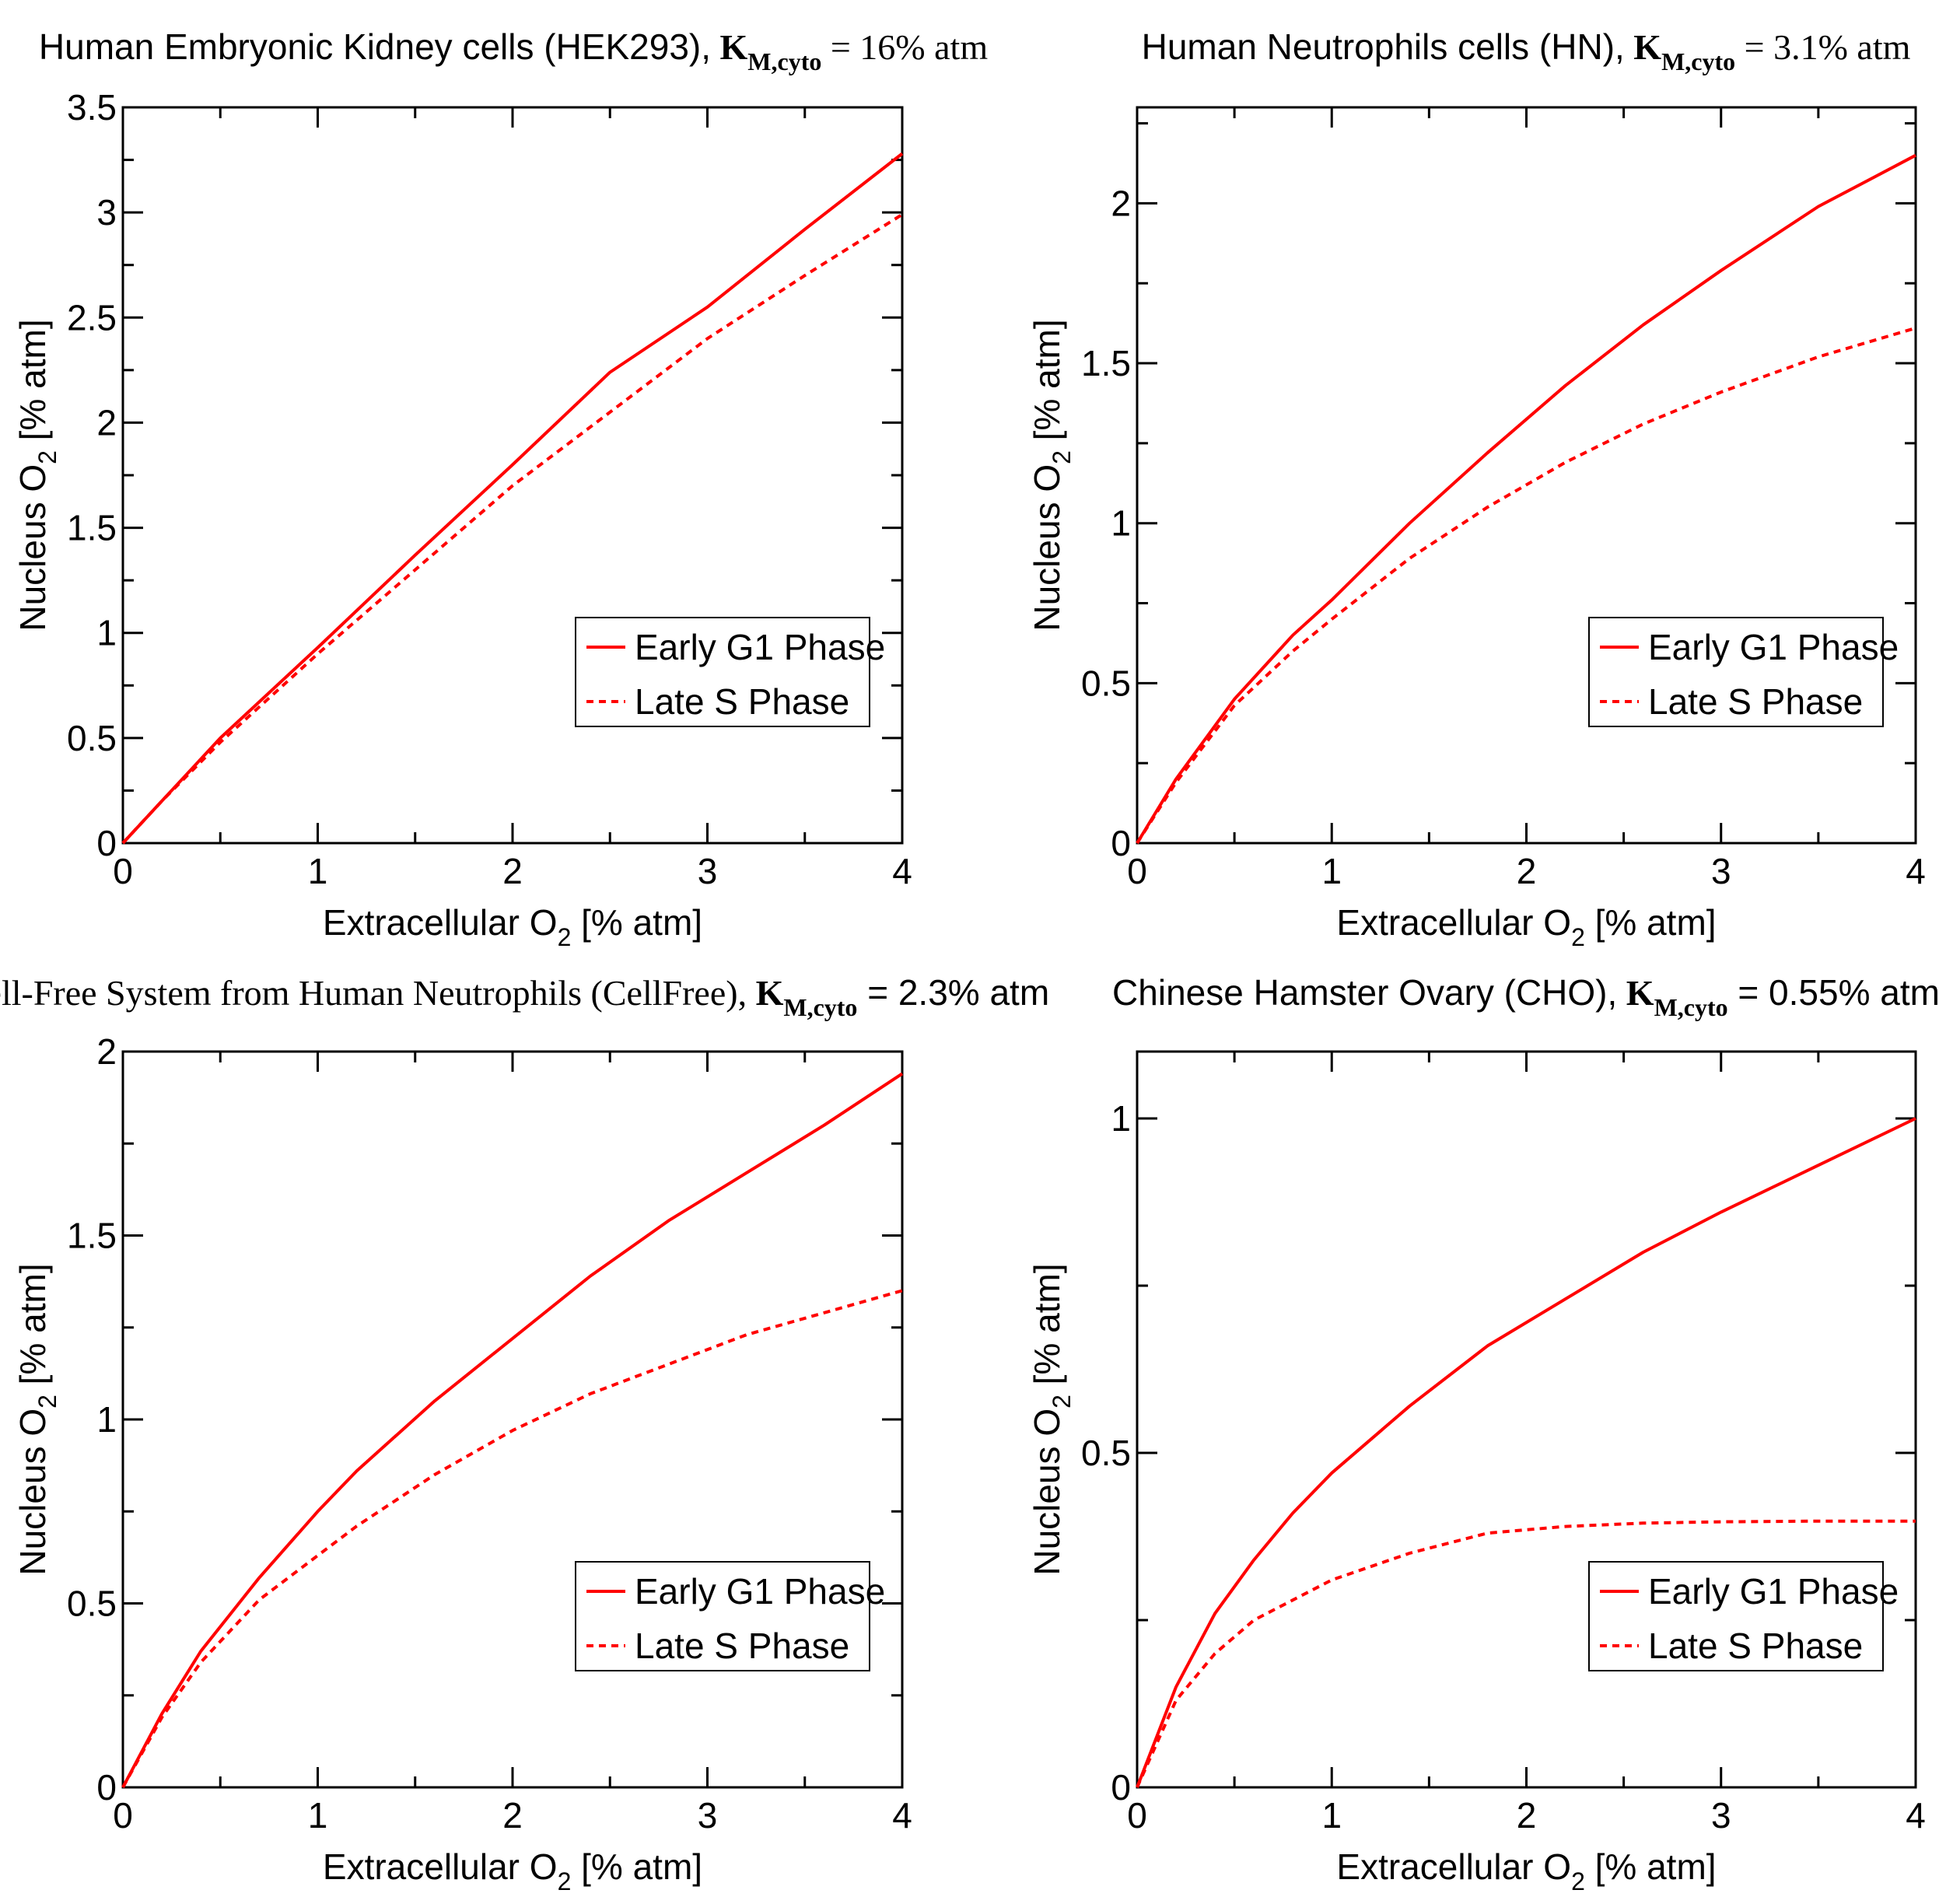  I want to click on y-tick-label: 3, so click(107, 212).